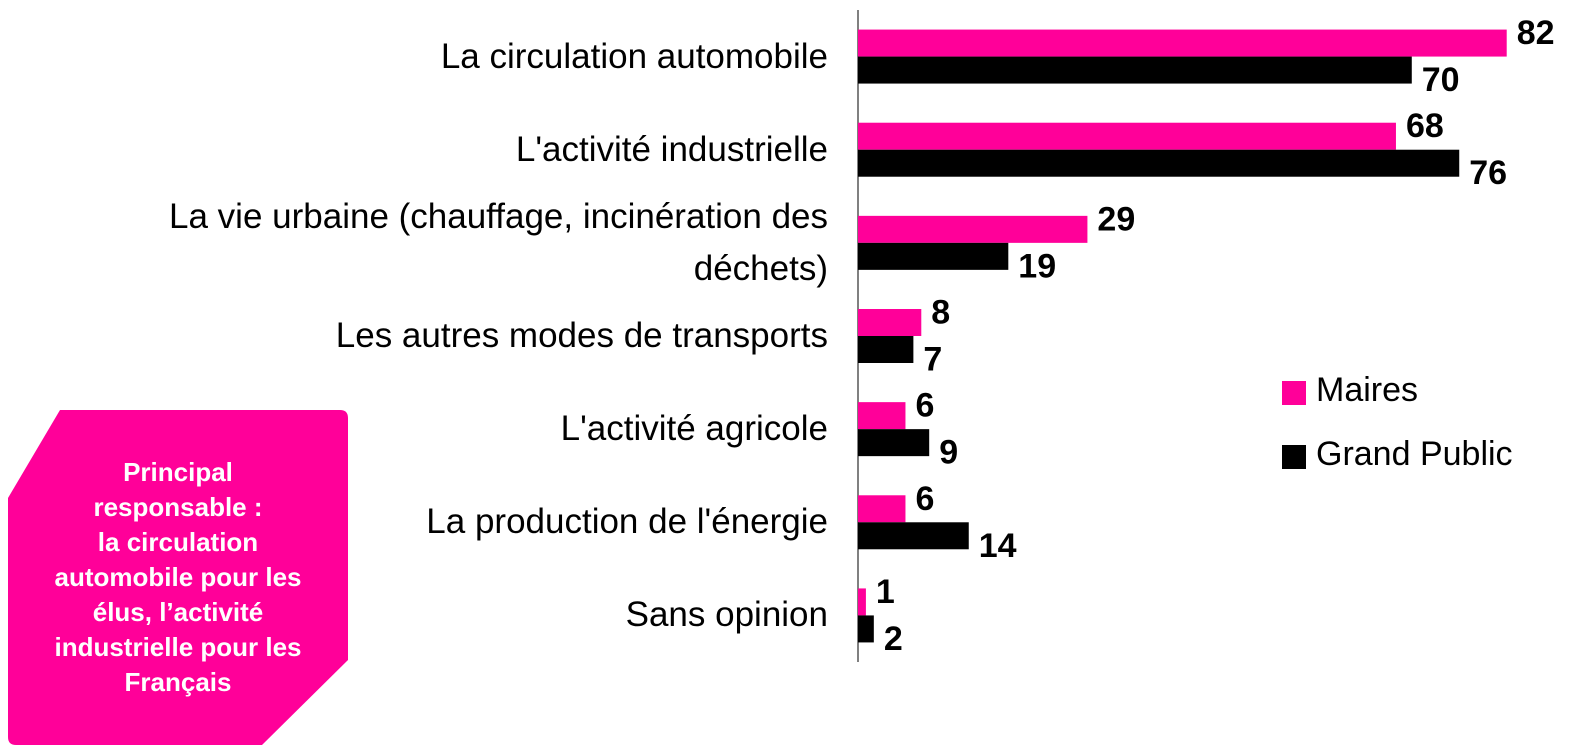 The height and width of the screenshot is (756, 1586). Describe the element at coordinates (178, 507) in the screenshot. I see `callout-line: responsable :` at that location.